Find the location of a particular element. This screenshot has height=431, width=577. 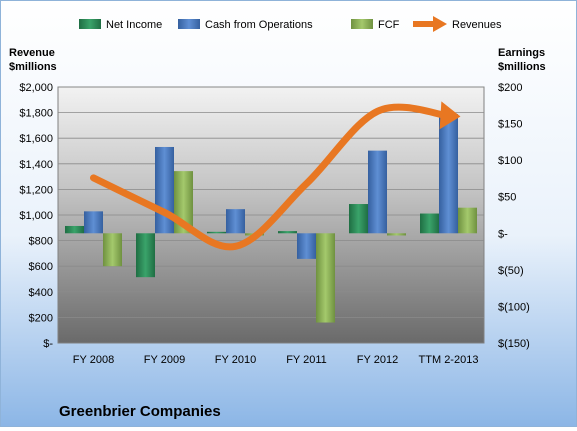

legend-label-fcf: FCF is located at coordinates (389, 25).